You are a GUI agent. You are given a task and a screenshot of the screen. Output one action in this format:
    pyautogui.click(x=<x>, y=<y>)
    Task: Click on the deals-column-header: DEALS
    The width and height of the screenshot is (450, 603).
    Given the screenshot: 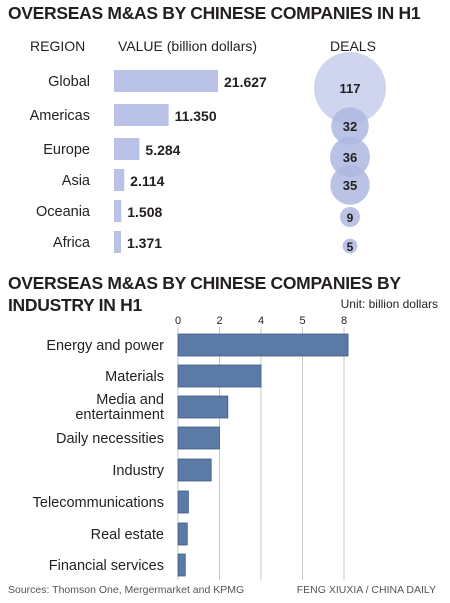 What is the action you would take?
    pyautogui.click(x=353, y=46)
    